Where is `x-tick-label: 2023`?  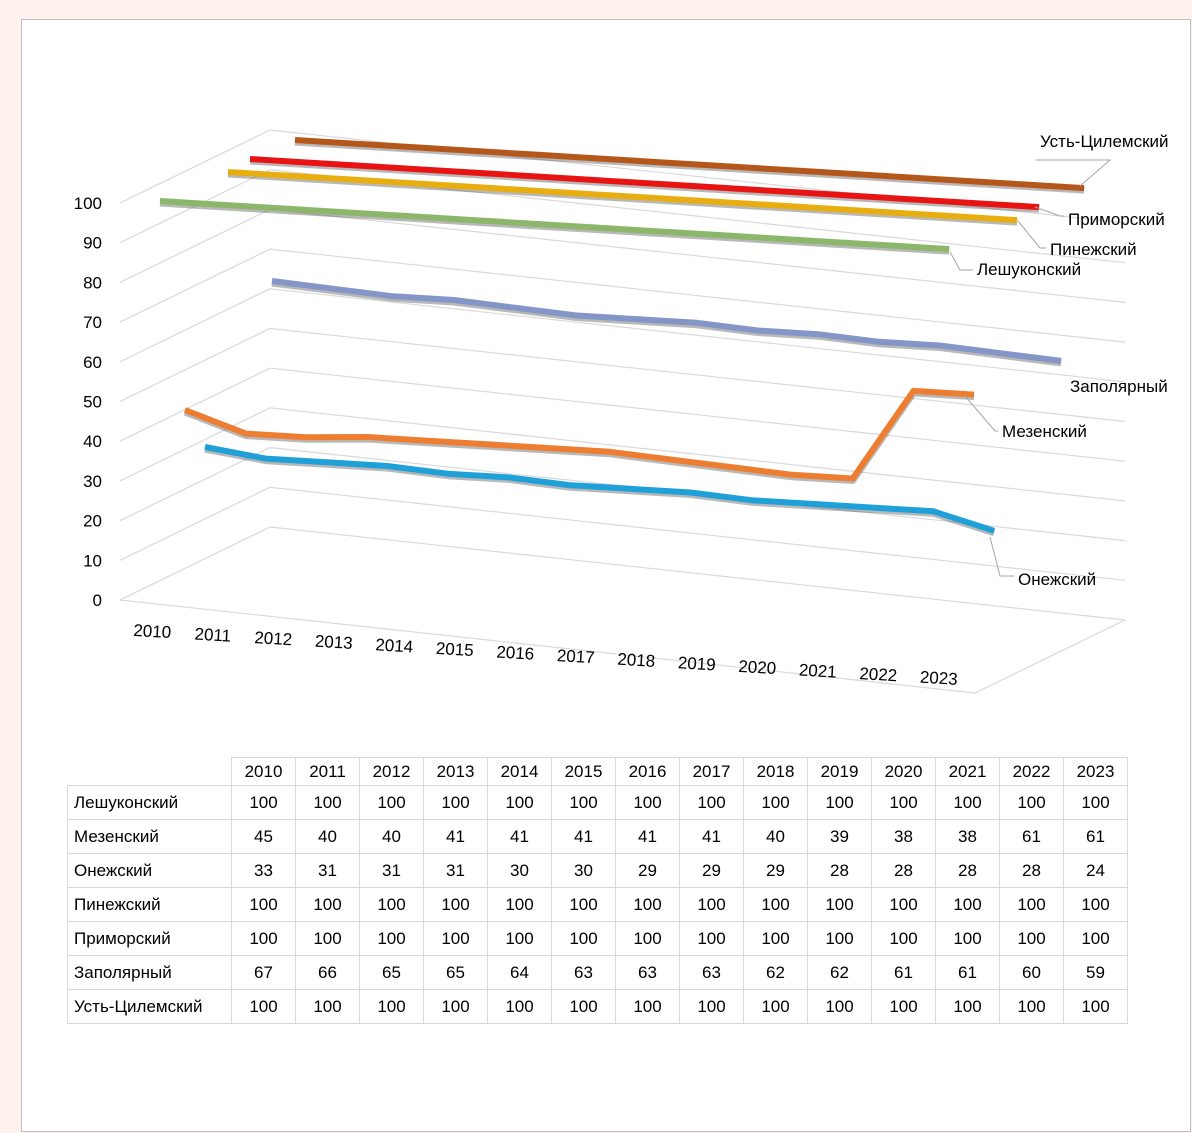
x-tick-label: 2023 is located at coordinates (938, 678).